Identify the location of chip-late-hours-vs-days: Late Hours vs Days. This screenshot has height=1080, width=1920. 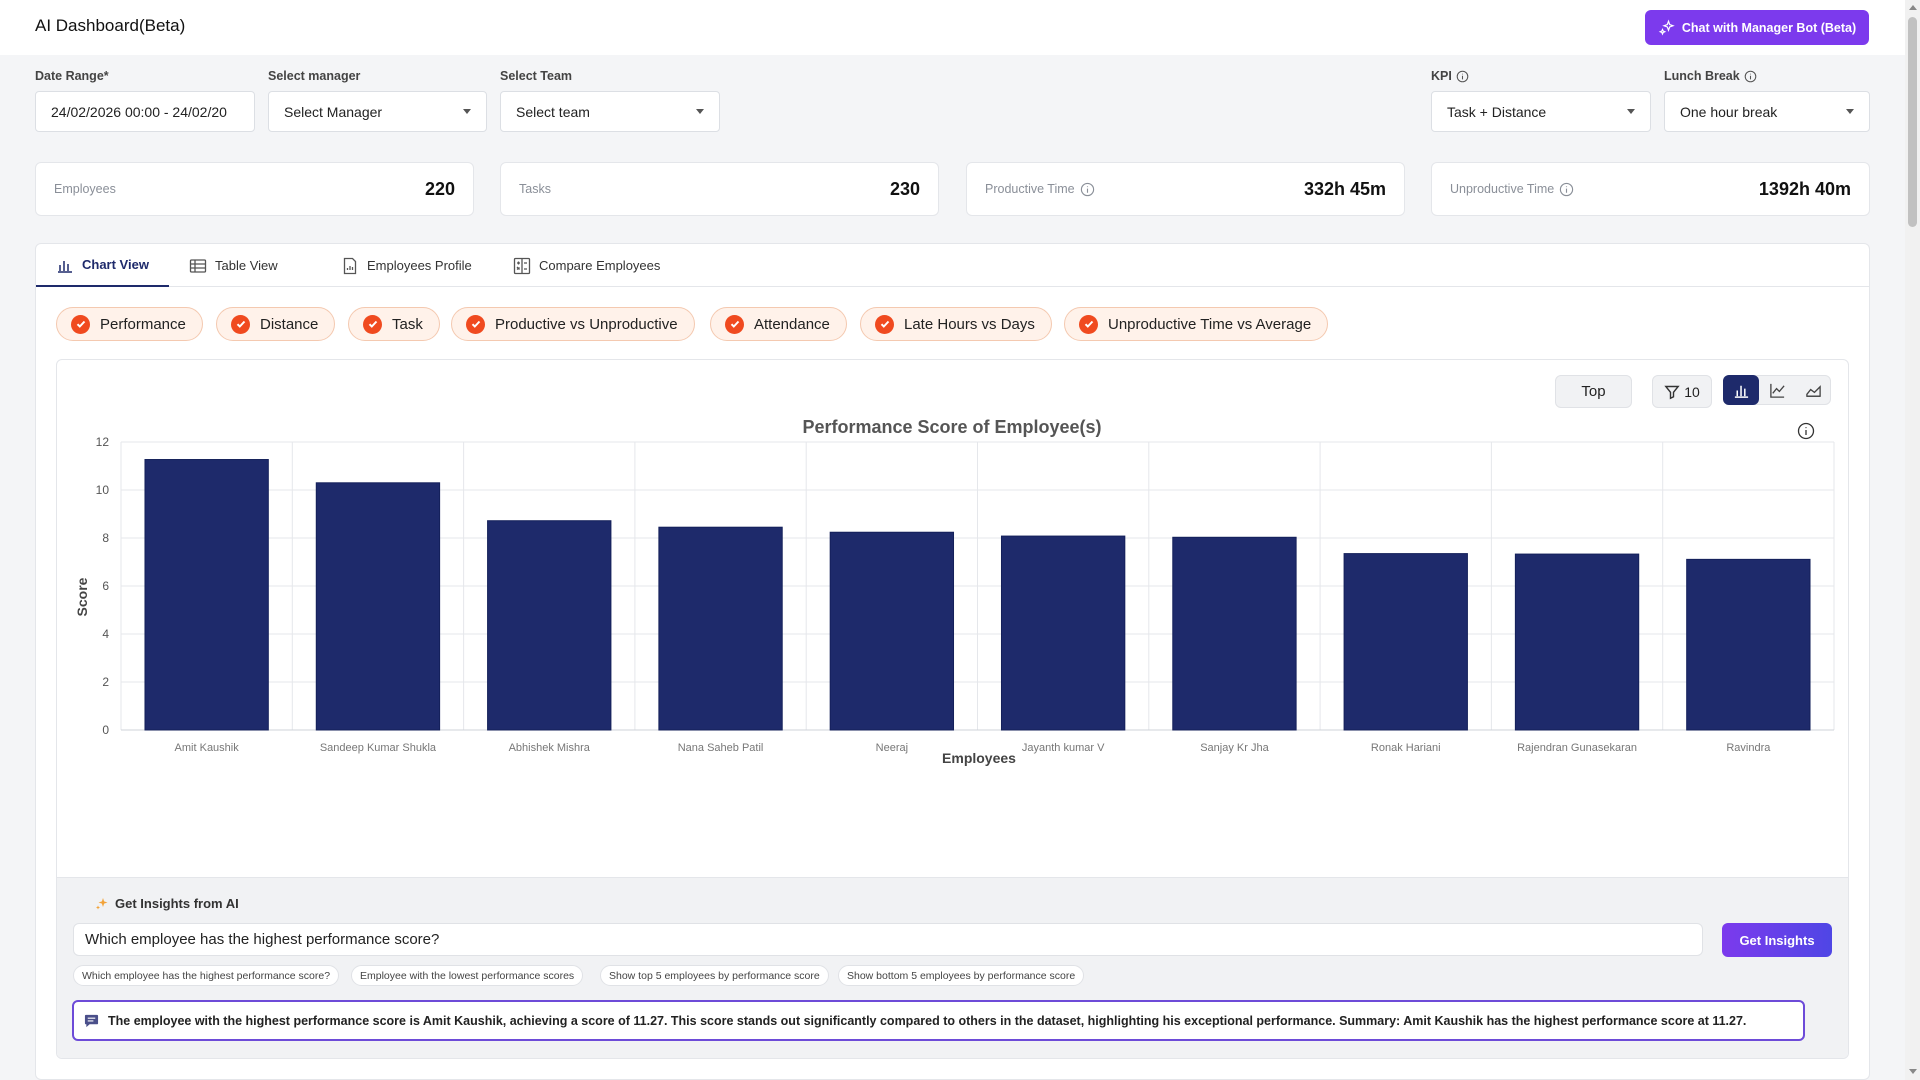
(956, 324).